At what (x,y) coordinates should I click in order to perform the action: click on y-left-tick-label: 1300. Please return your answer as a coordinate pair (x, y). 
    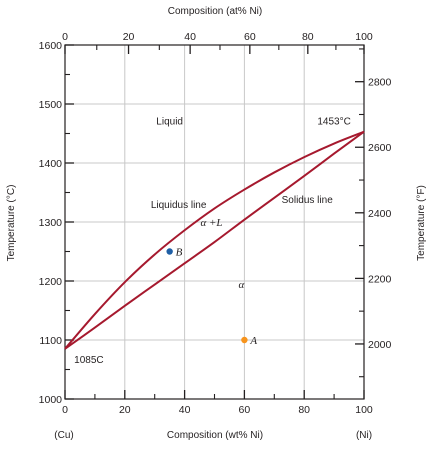
    Looking at the image, I should click on (51, 223).